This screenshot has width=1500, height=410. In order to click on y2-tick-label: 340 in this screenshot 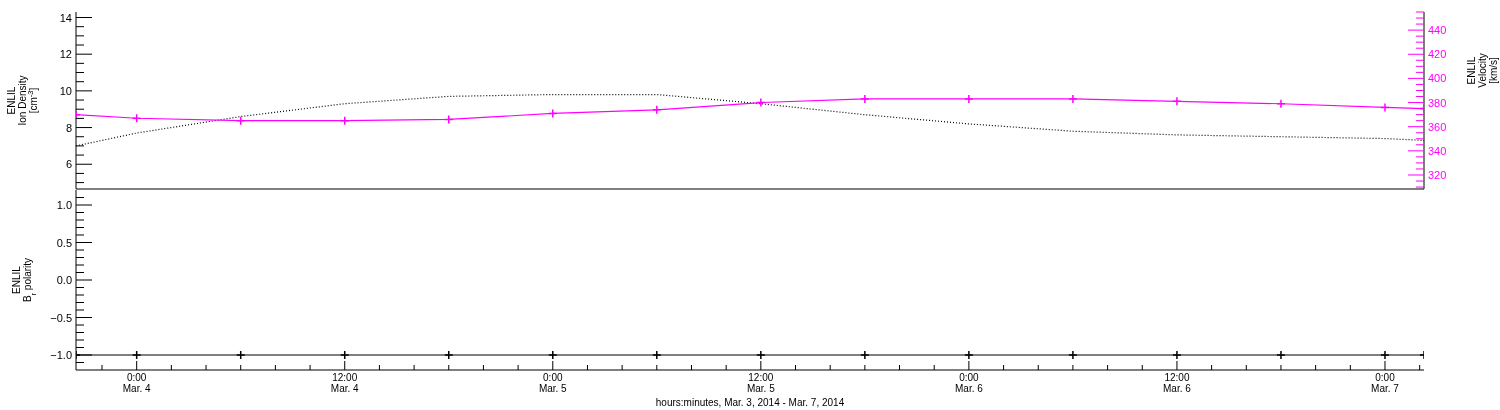, I will do `click(1437, 150)`.